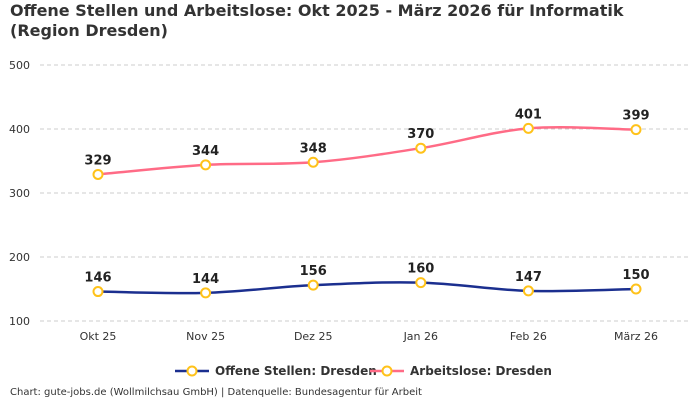  Describe the element at coordinates (420, 336) in the screenshot. I see `x-tick-label: Jan 26` at that location.